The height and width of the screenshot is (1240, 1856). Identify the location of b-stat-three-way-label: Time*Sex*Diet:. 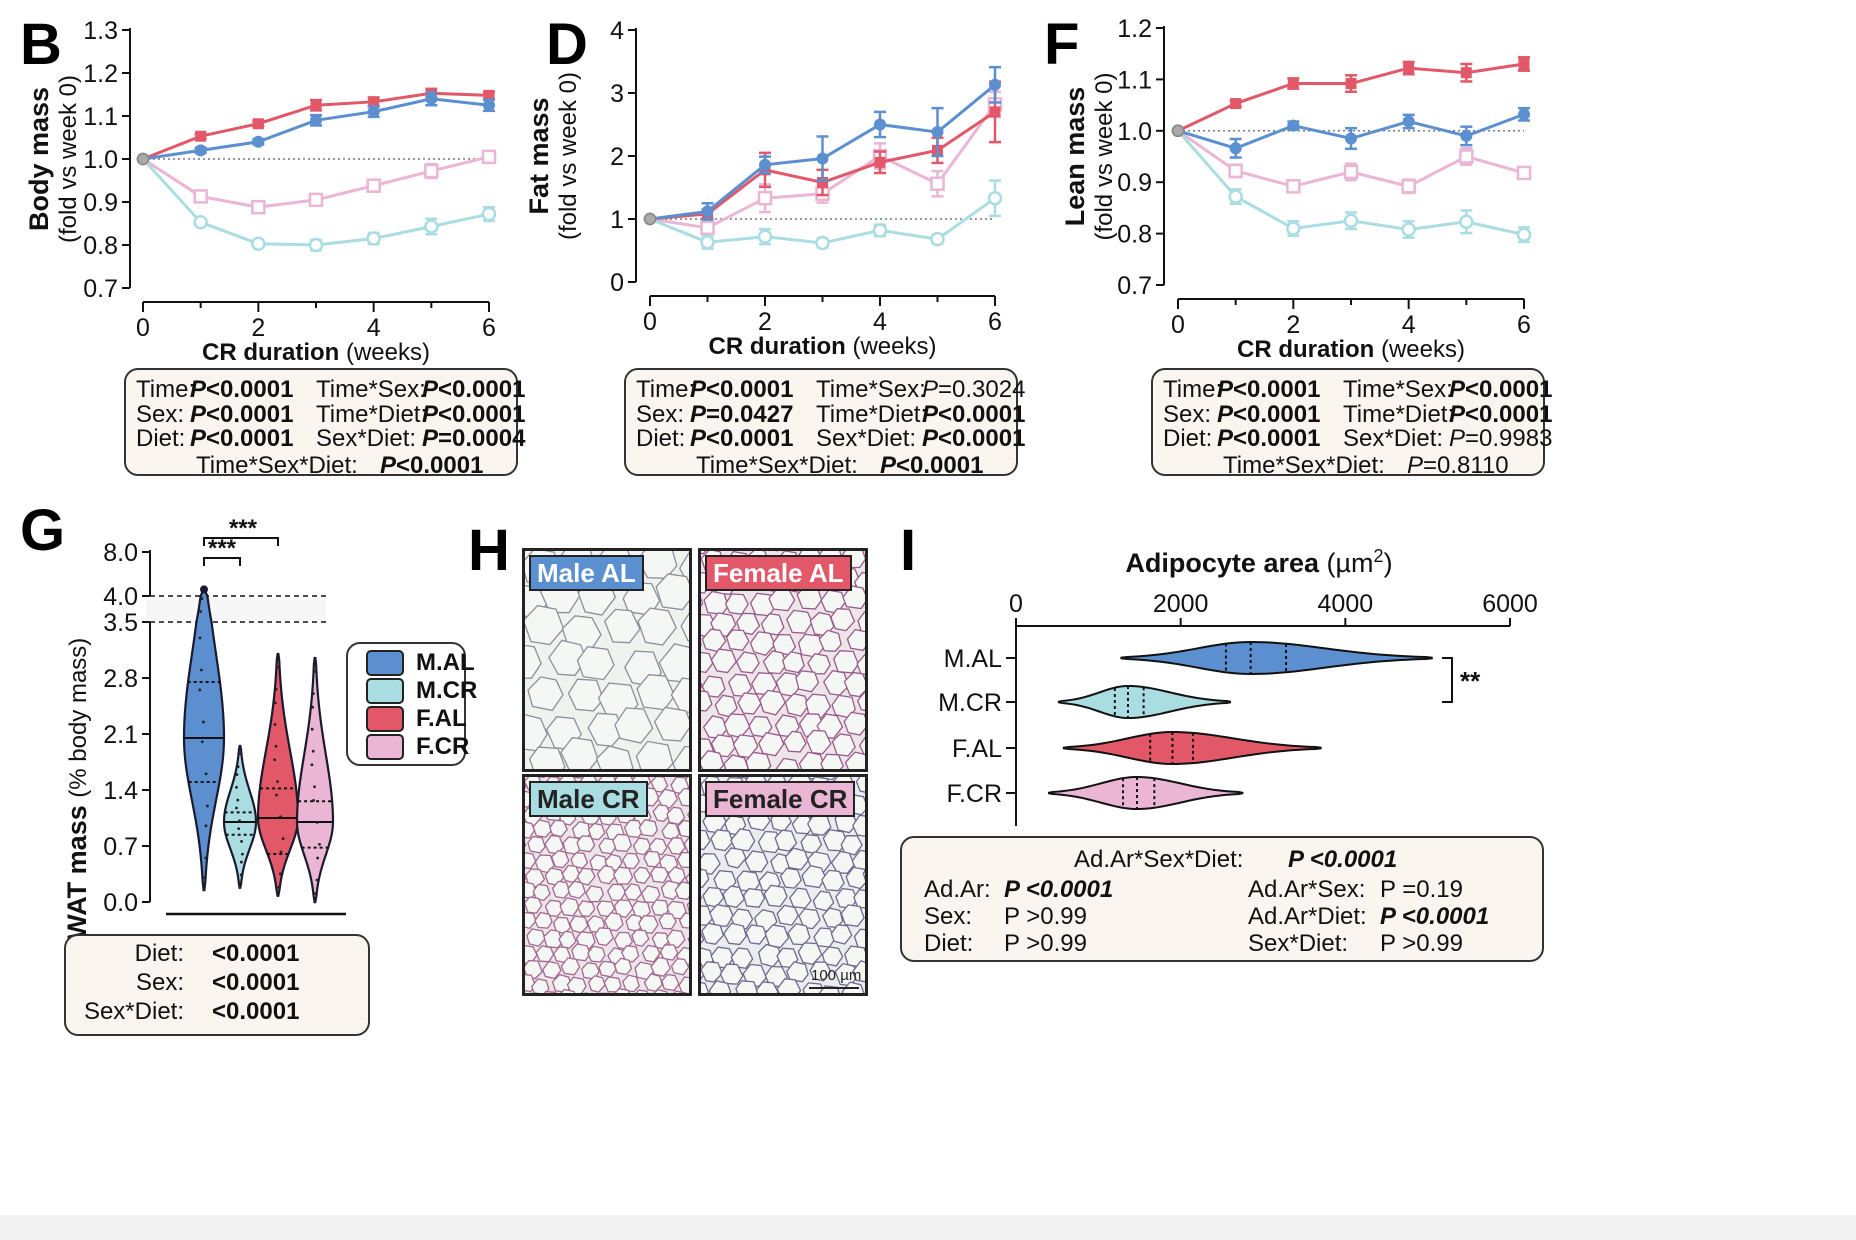
(277, 465).